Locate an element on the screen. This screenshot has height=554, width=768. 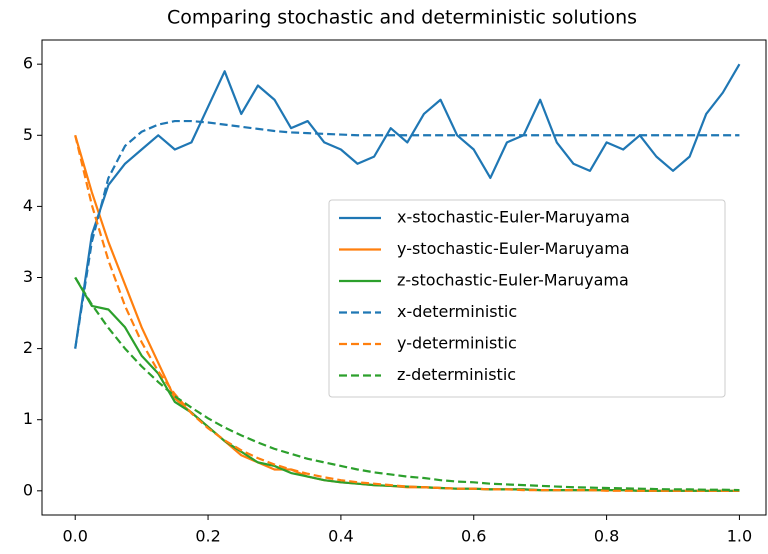
y-tick-label: 2 is located at coordinates (28, 347).